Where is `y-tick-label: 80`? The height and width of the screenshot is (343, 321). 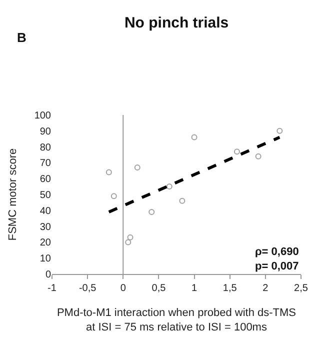
y-tick-label: 80 is located at coordinates (46, 148).